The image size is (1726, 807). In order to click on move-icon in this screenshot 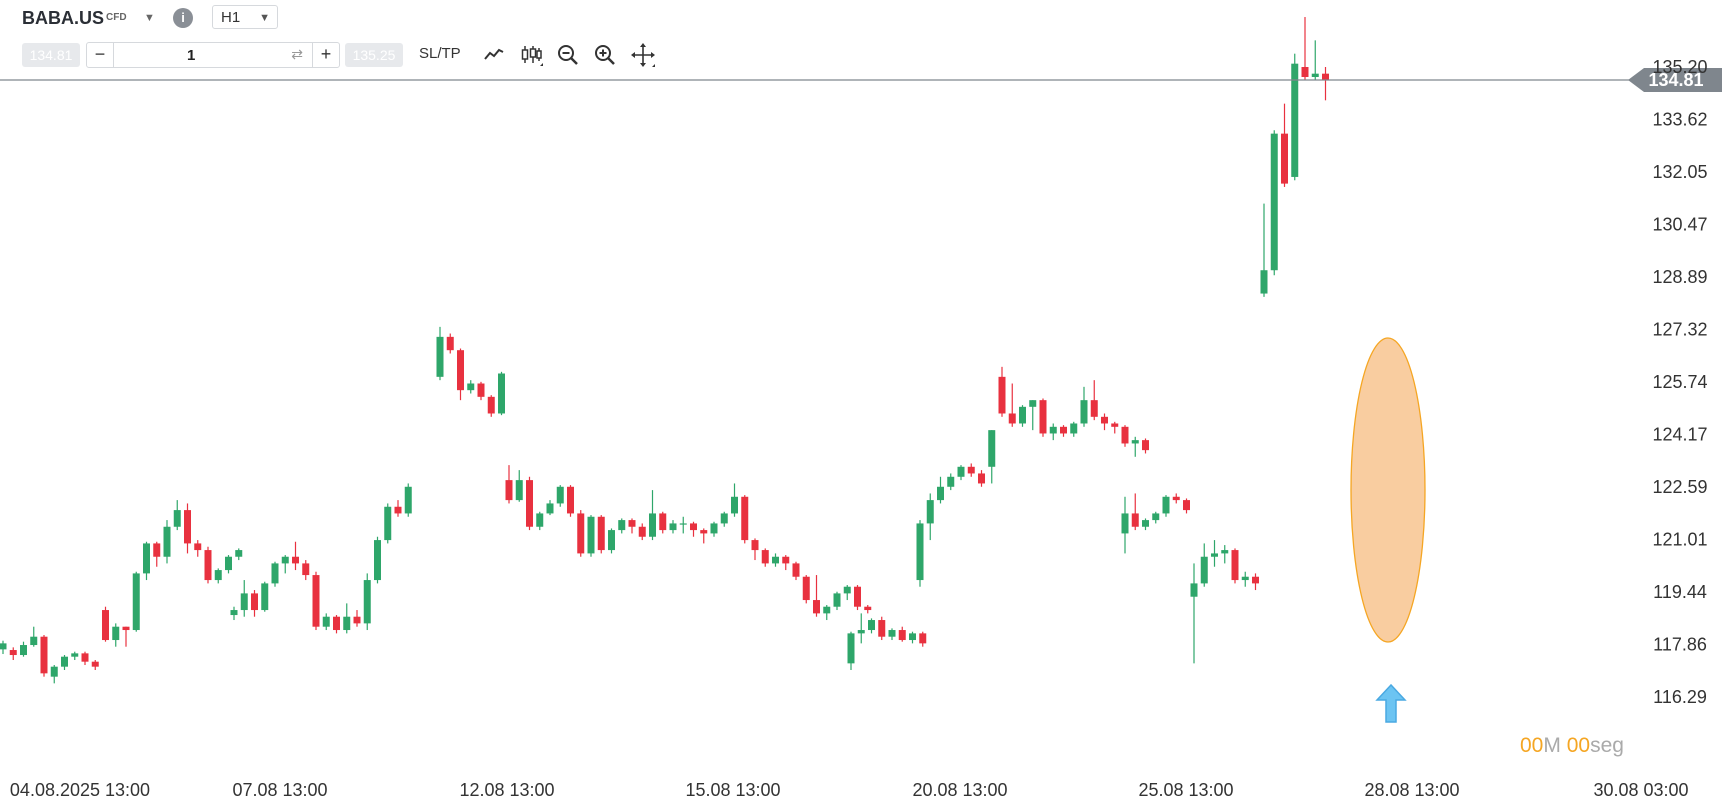, I will do `click(643, 55)`.